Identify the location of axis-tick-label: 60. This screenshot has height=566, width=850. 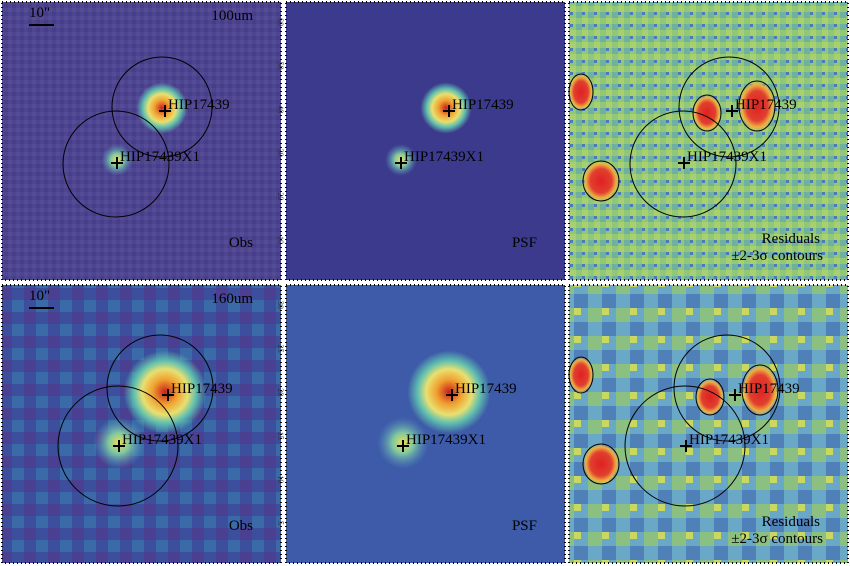
(280, 22).